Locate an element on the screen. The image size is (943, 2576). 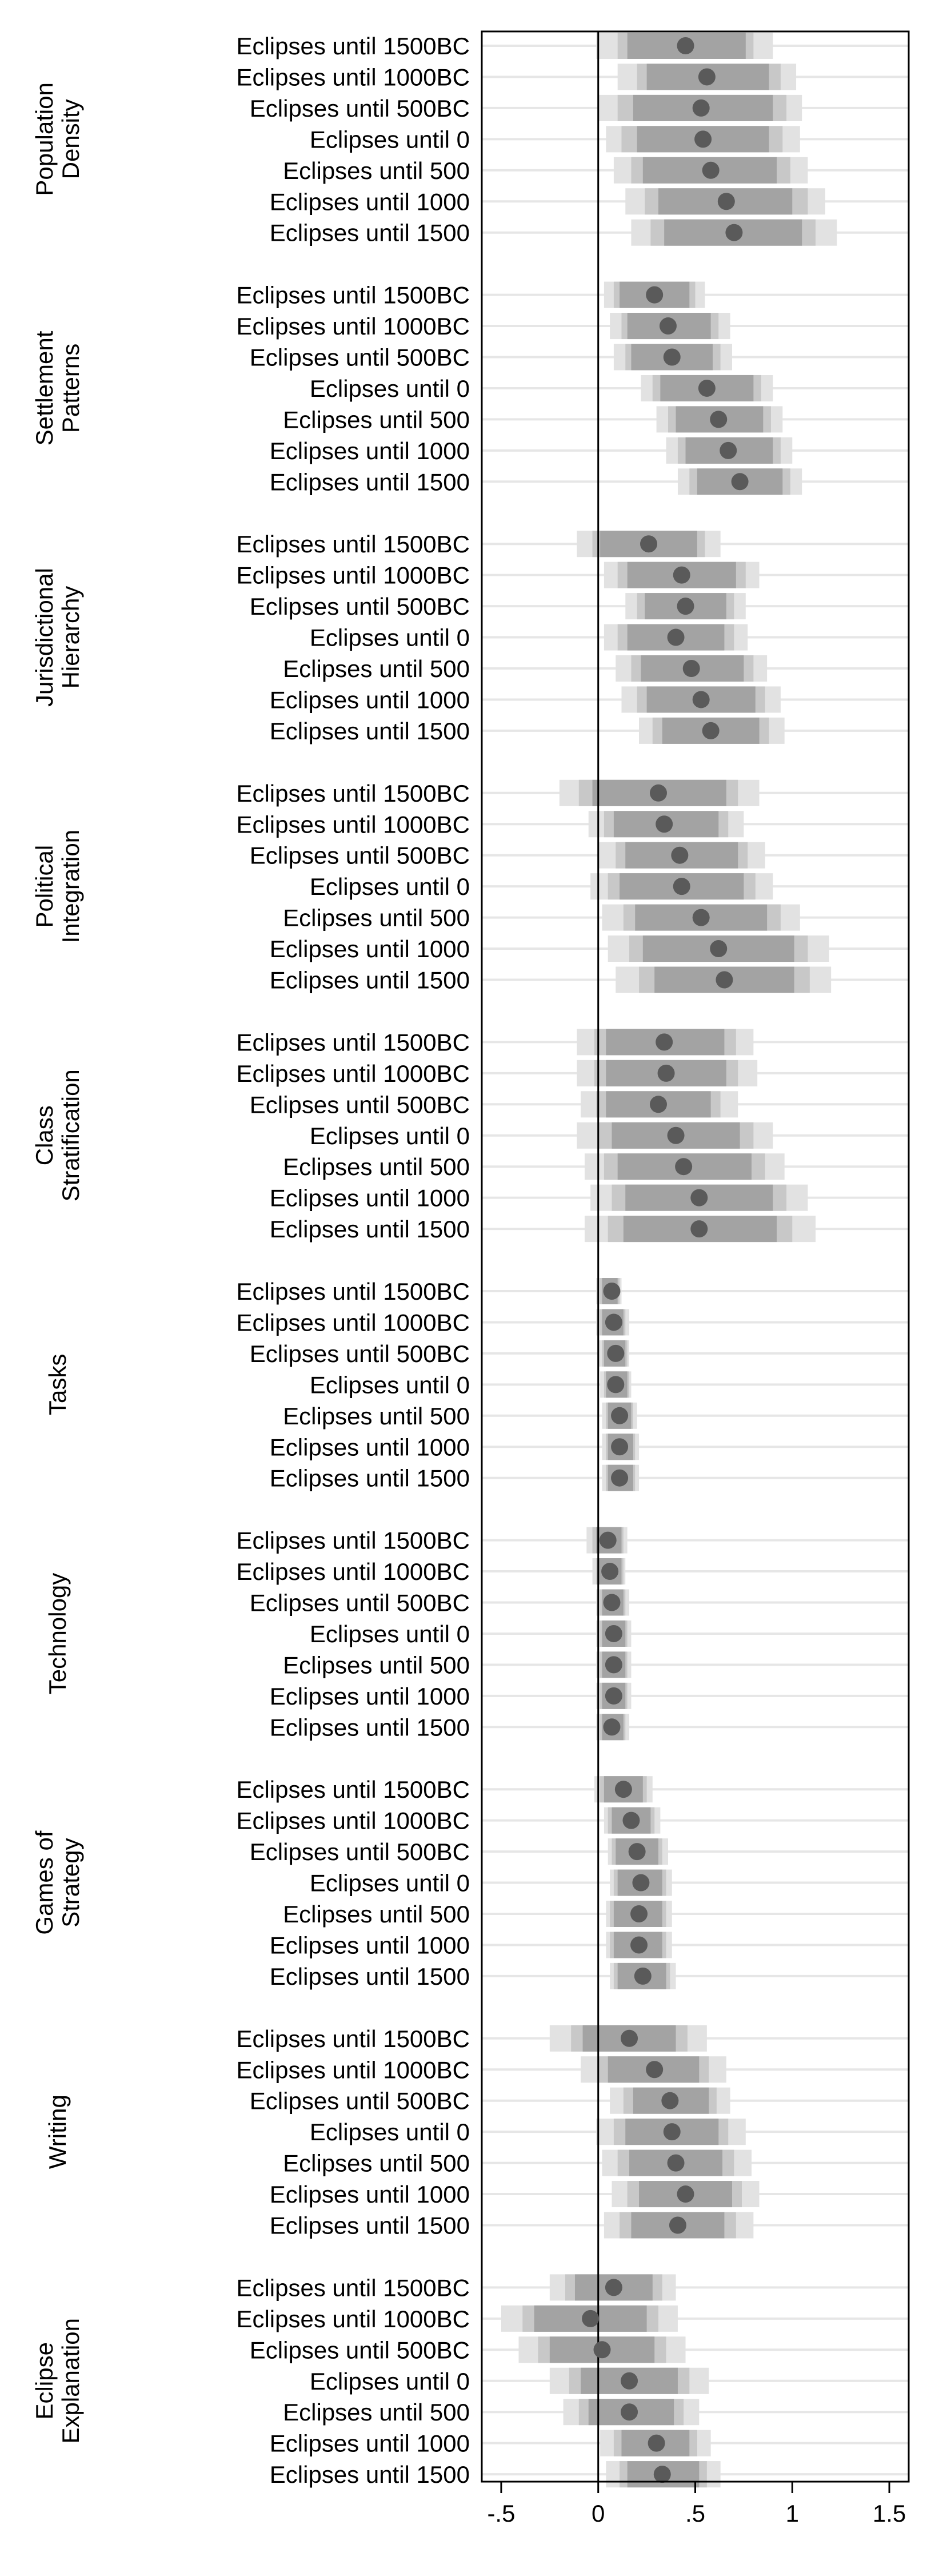
x-axis: -.5 0 .5 1 1.5 is located at coordinates (697, 2504).